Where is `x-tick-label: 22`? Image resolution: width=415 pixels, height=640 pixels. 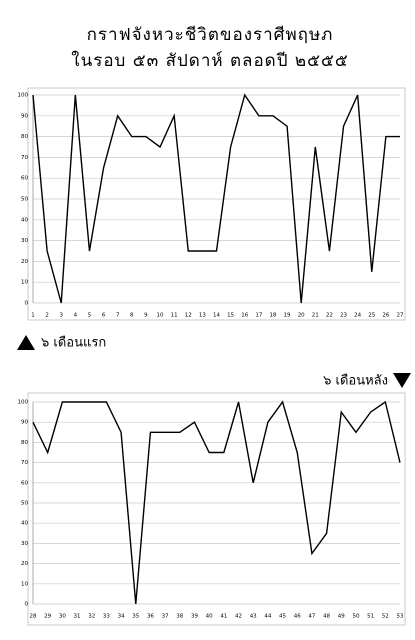
x-tick-label: 22 is located at coordinates (329, 316).